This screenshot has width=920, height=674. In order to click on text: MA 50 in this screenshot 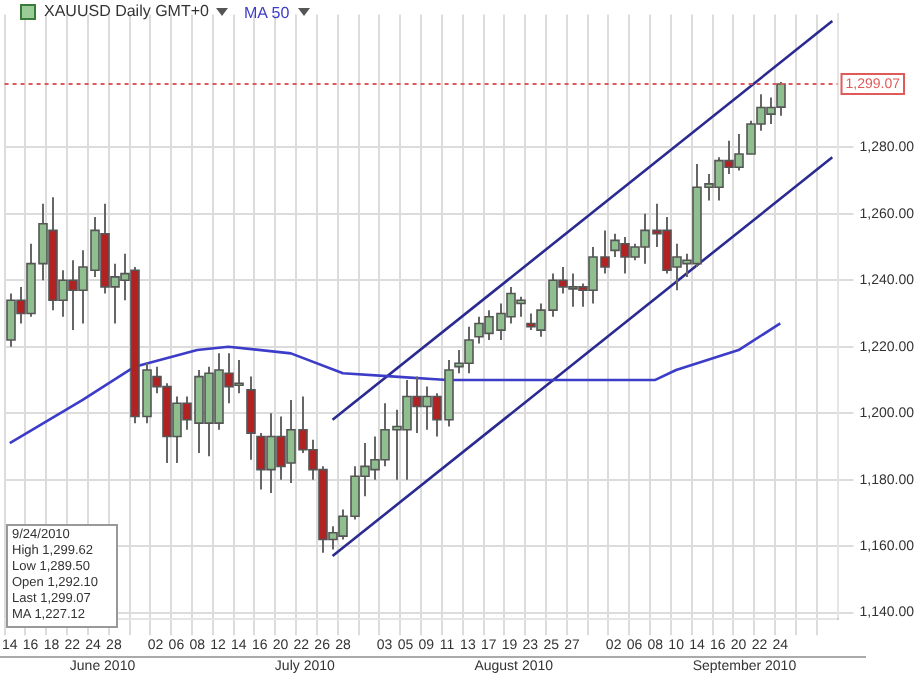, I will do `click(267, 12)`.